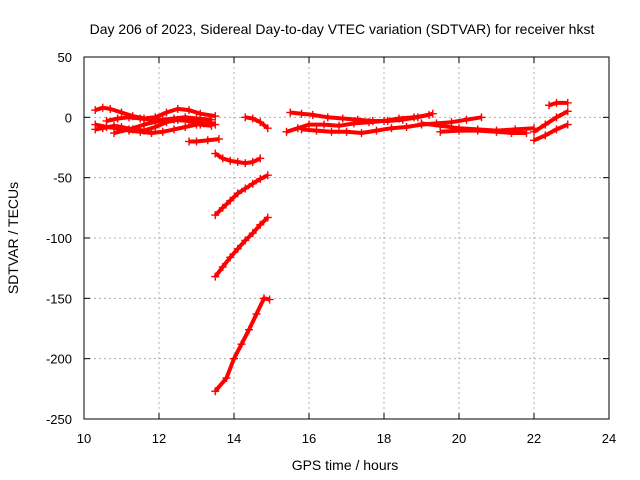 Image resolution: width=640 pixels, height=480 pixels. I want to click on y-tick-labels: 50 0 -50 -100 -150 -200 -250, so click(59, 238).